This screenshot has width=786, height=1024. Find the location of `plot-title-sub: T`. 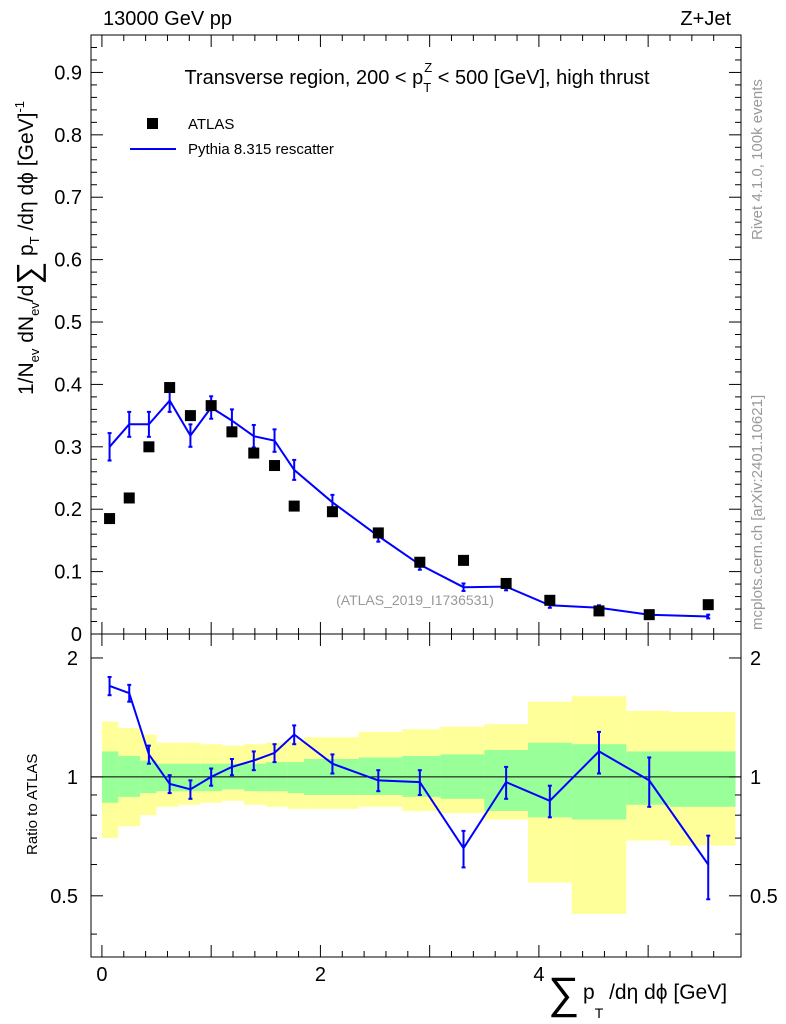

plot-title-sub: T is located at coordinates (427, 87).